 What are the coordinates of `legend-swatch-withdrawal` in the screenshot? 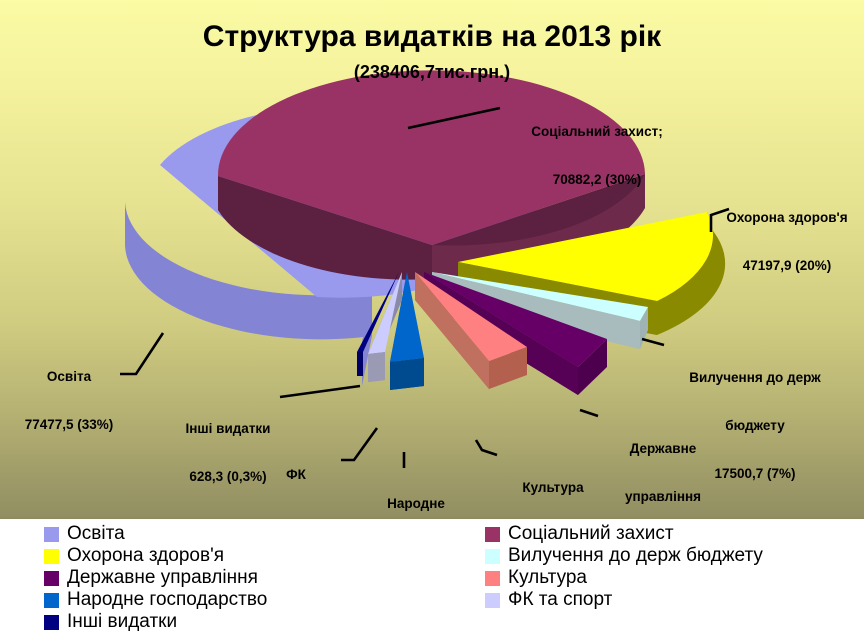 It's located at (492, 556).